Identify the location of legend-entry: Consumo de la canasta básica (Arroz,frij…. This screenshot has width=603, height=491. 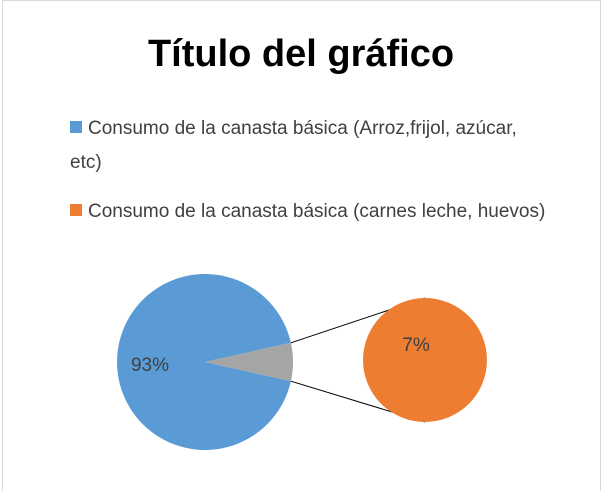
(310, 146).